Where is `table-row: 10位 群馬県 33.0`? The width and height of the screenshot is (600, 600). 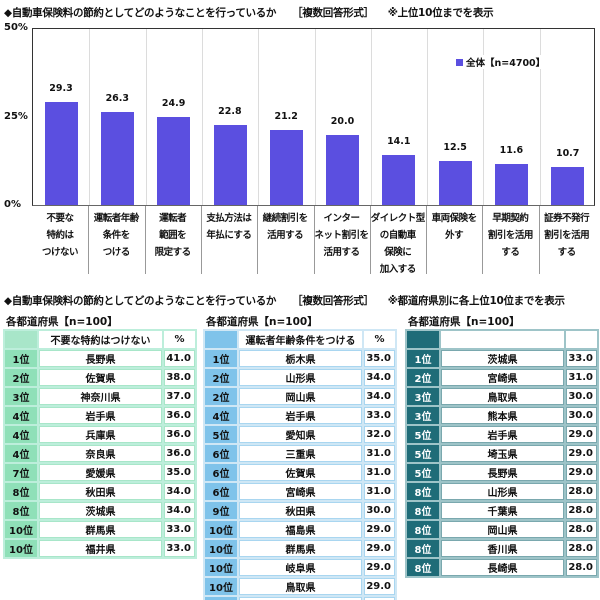 table-row: 10位 群馬県 33.0 is located at coordinates (100, 529).